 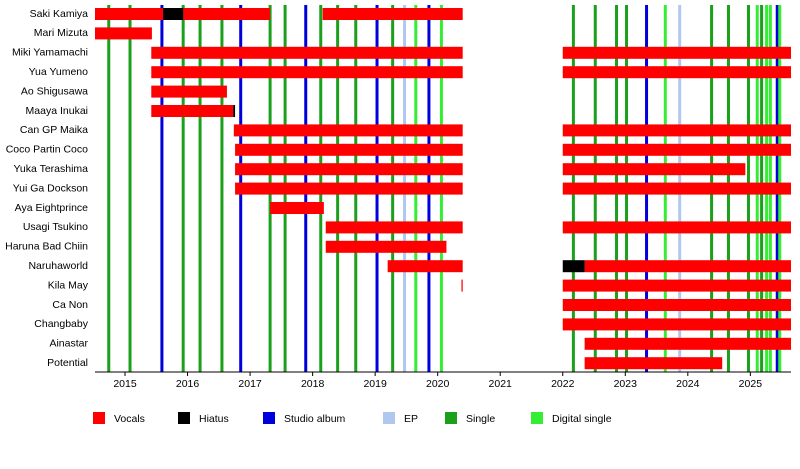 I want to click on member-label: Naruhaworld, so click(x=58, y=266).